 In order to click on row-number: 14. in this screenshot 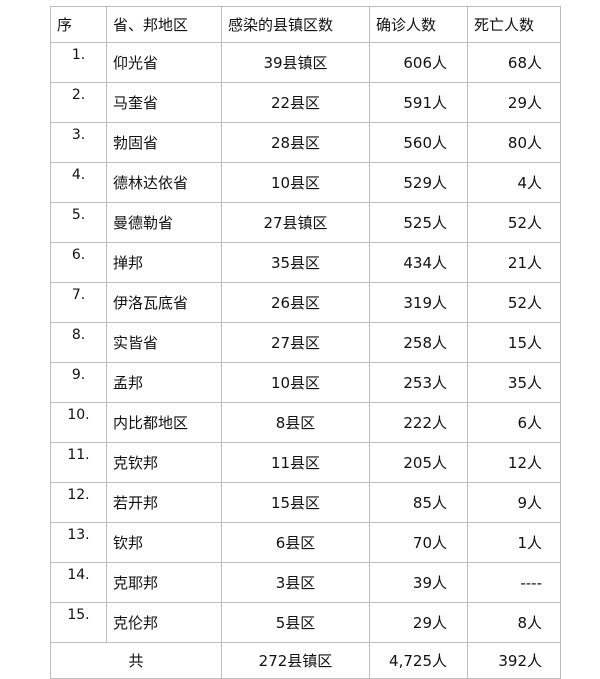, I will do `click(78, 582)`.